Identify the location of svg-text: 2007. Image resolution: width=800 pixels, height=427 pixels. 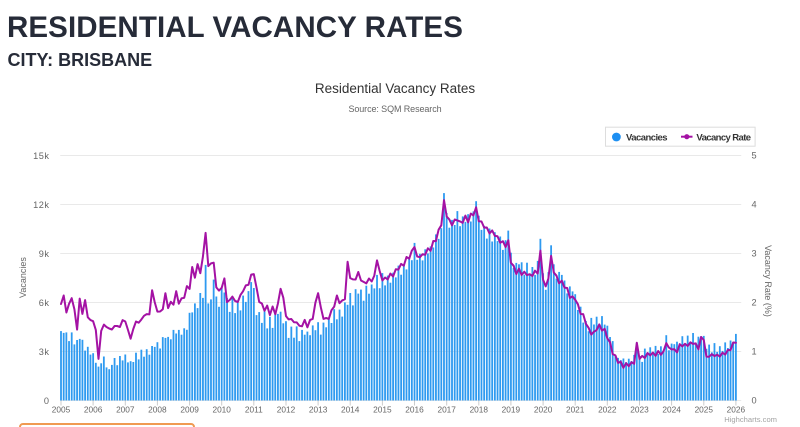
(125, 410).